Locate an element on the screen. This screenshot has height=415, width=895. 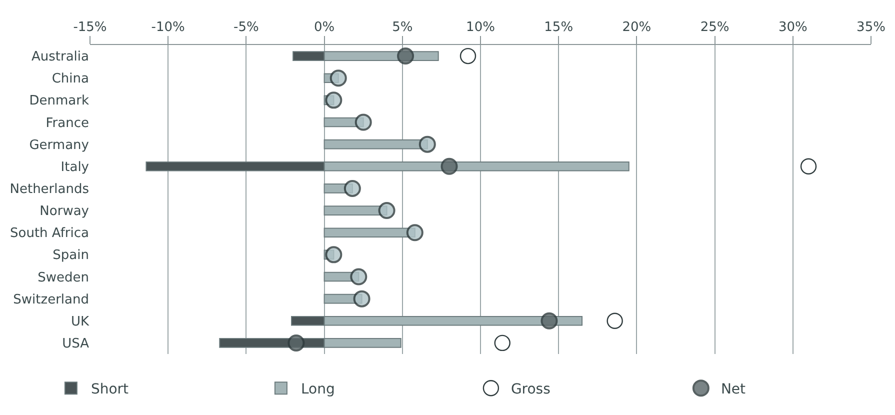
x-tick-label: -5% is located at coordinates (246, 27).